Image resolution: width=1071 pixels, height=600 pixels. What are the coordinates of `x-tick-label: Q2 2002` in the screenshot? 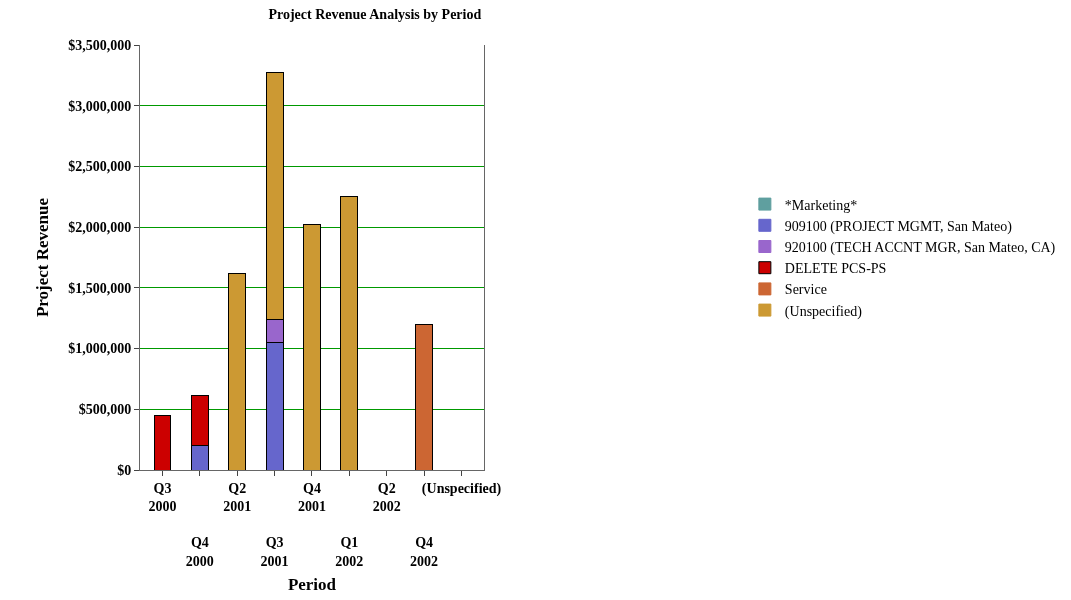 It's located at (386, 497).